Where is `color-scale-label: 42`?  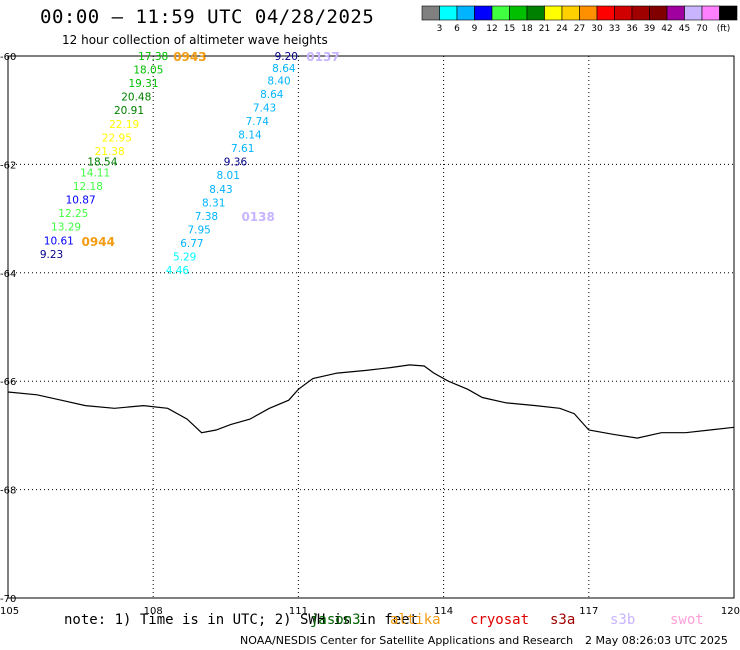 color-scale-label: 42 is located at coordinates (666, 29).